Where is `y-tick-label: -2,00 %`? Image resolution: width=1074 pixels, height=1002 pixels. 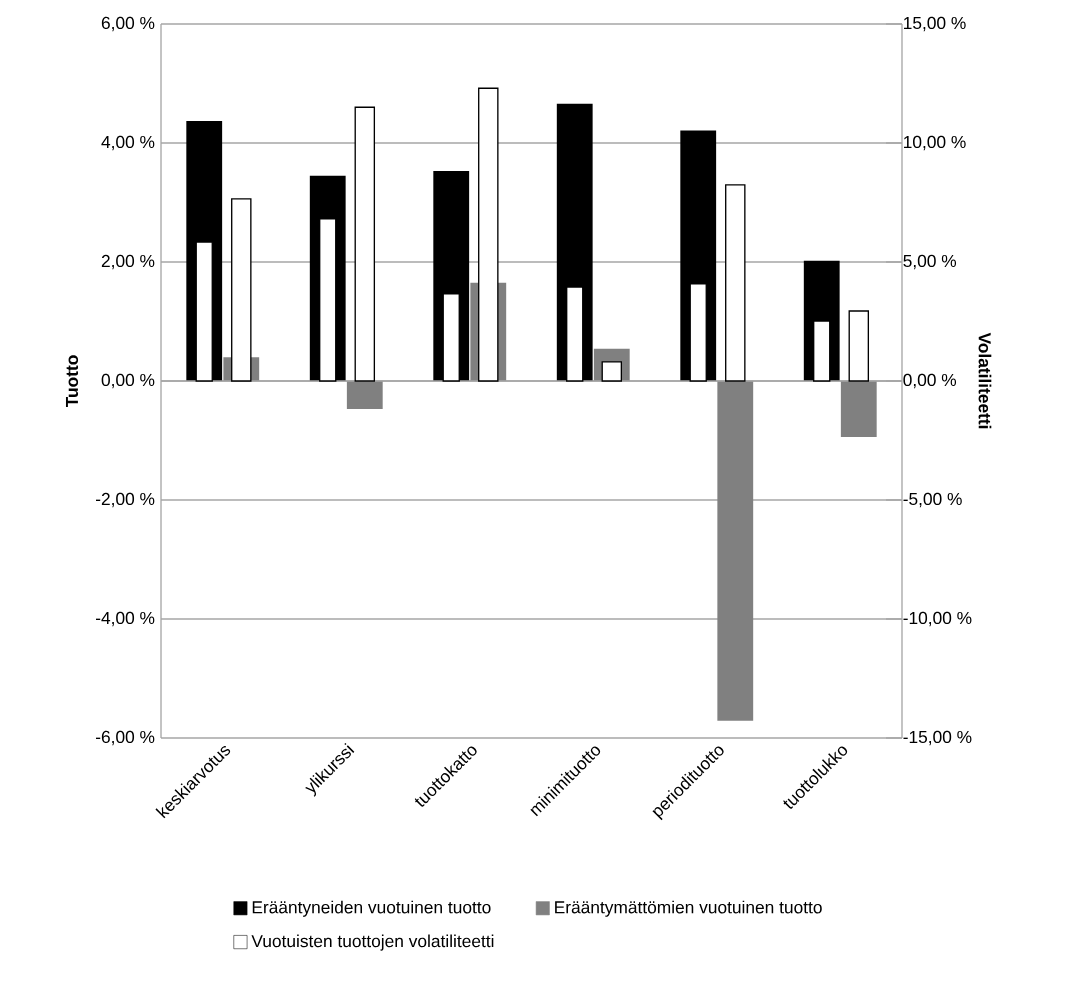
y-tick-label: -2,00 % is located at coordinates (125, 500).